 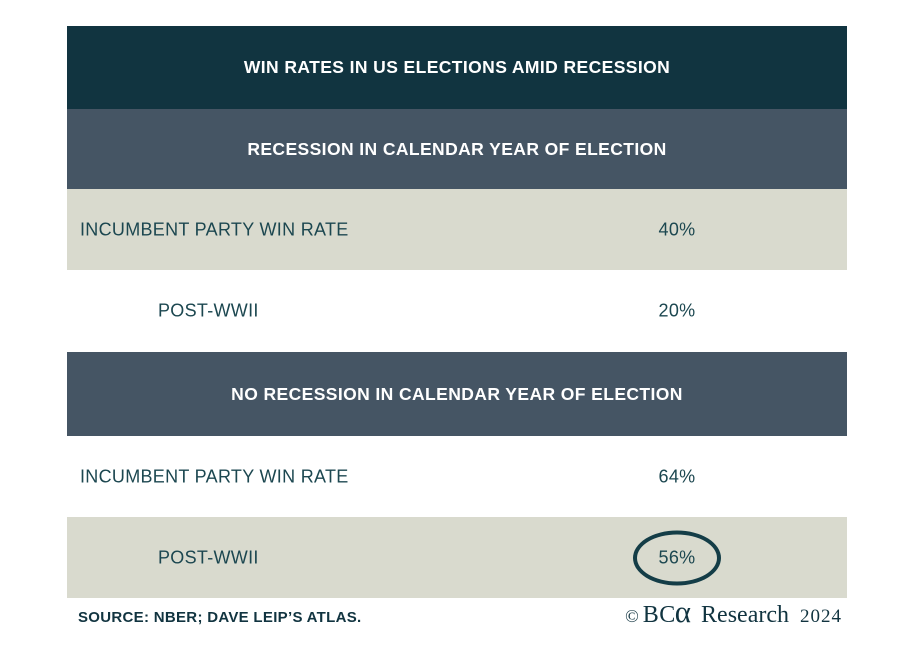 What do you see at coordinates (745, 615) in the screenshot?
I see `brand-research: Research` at bounding box center [745, 615].